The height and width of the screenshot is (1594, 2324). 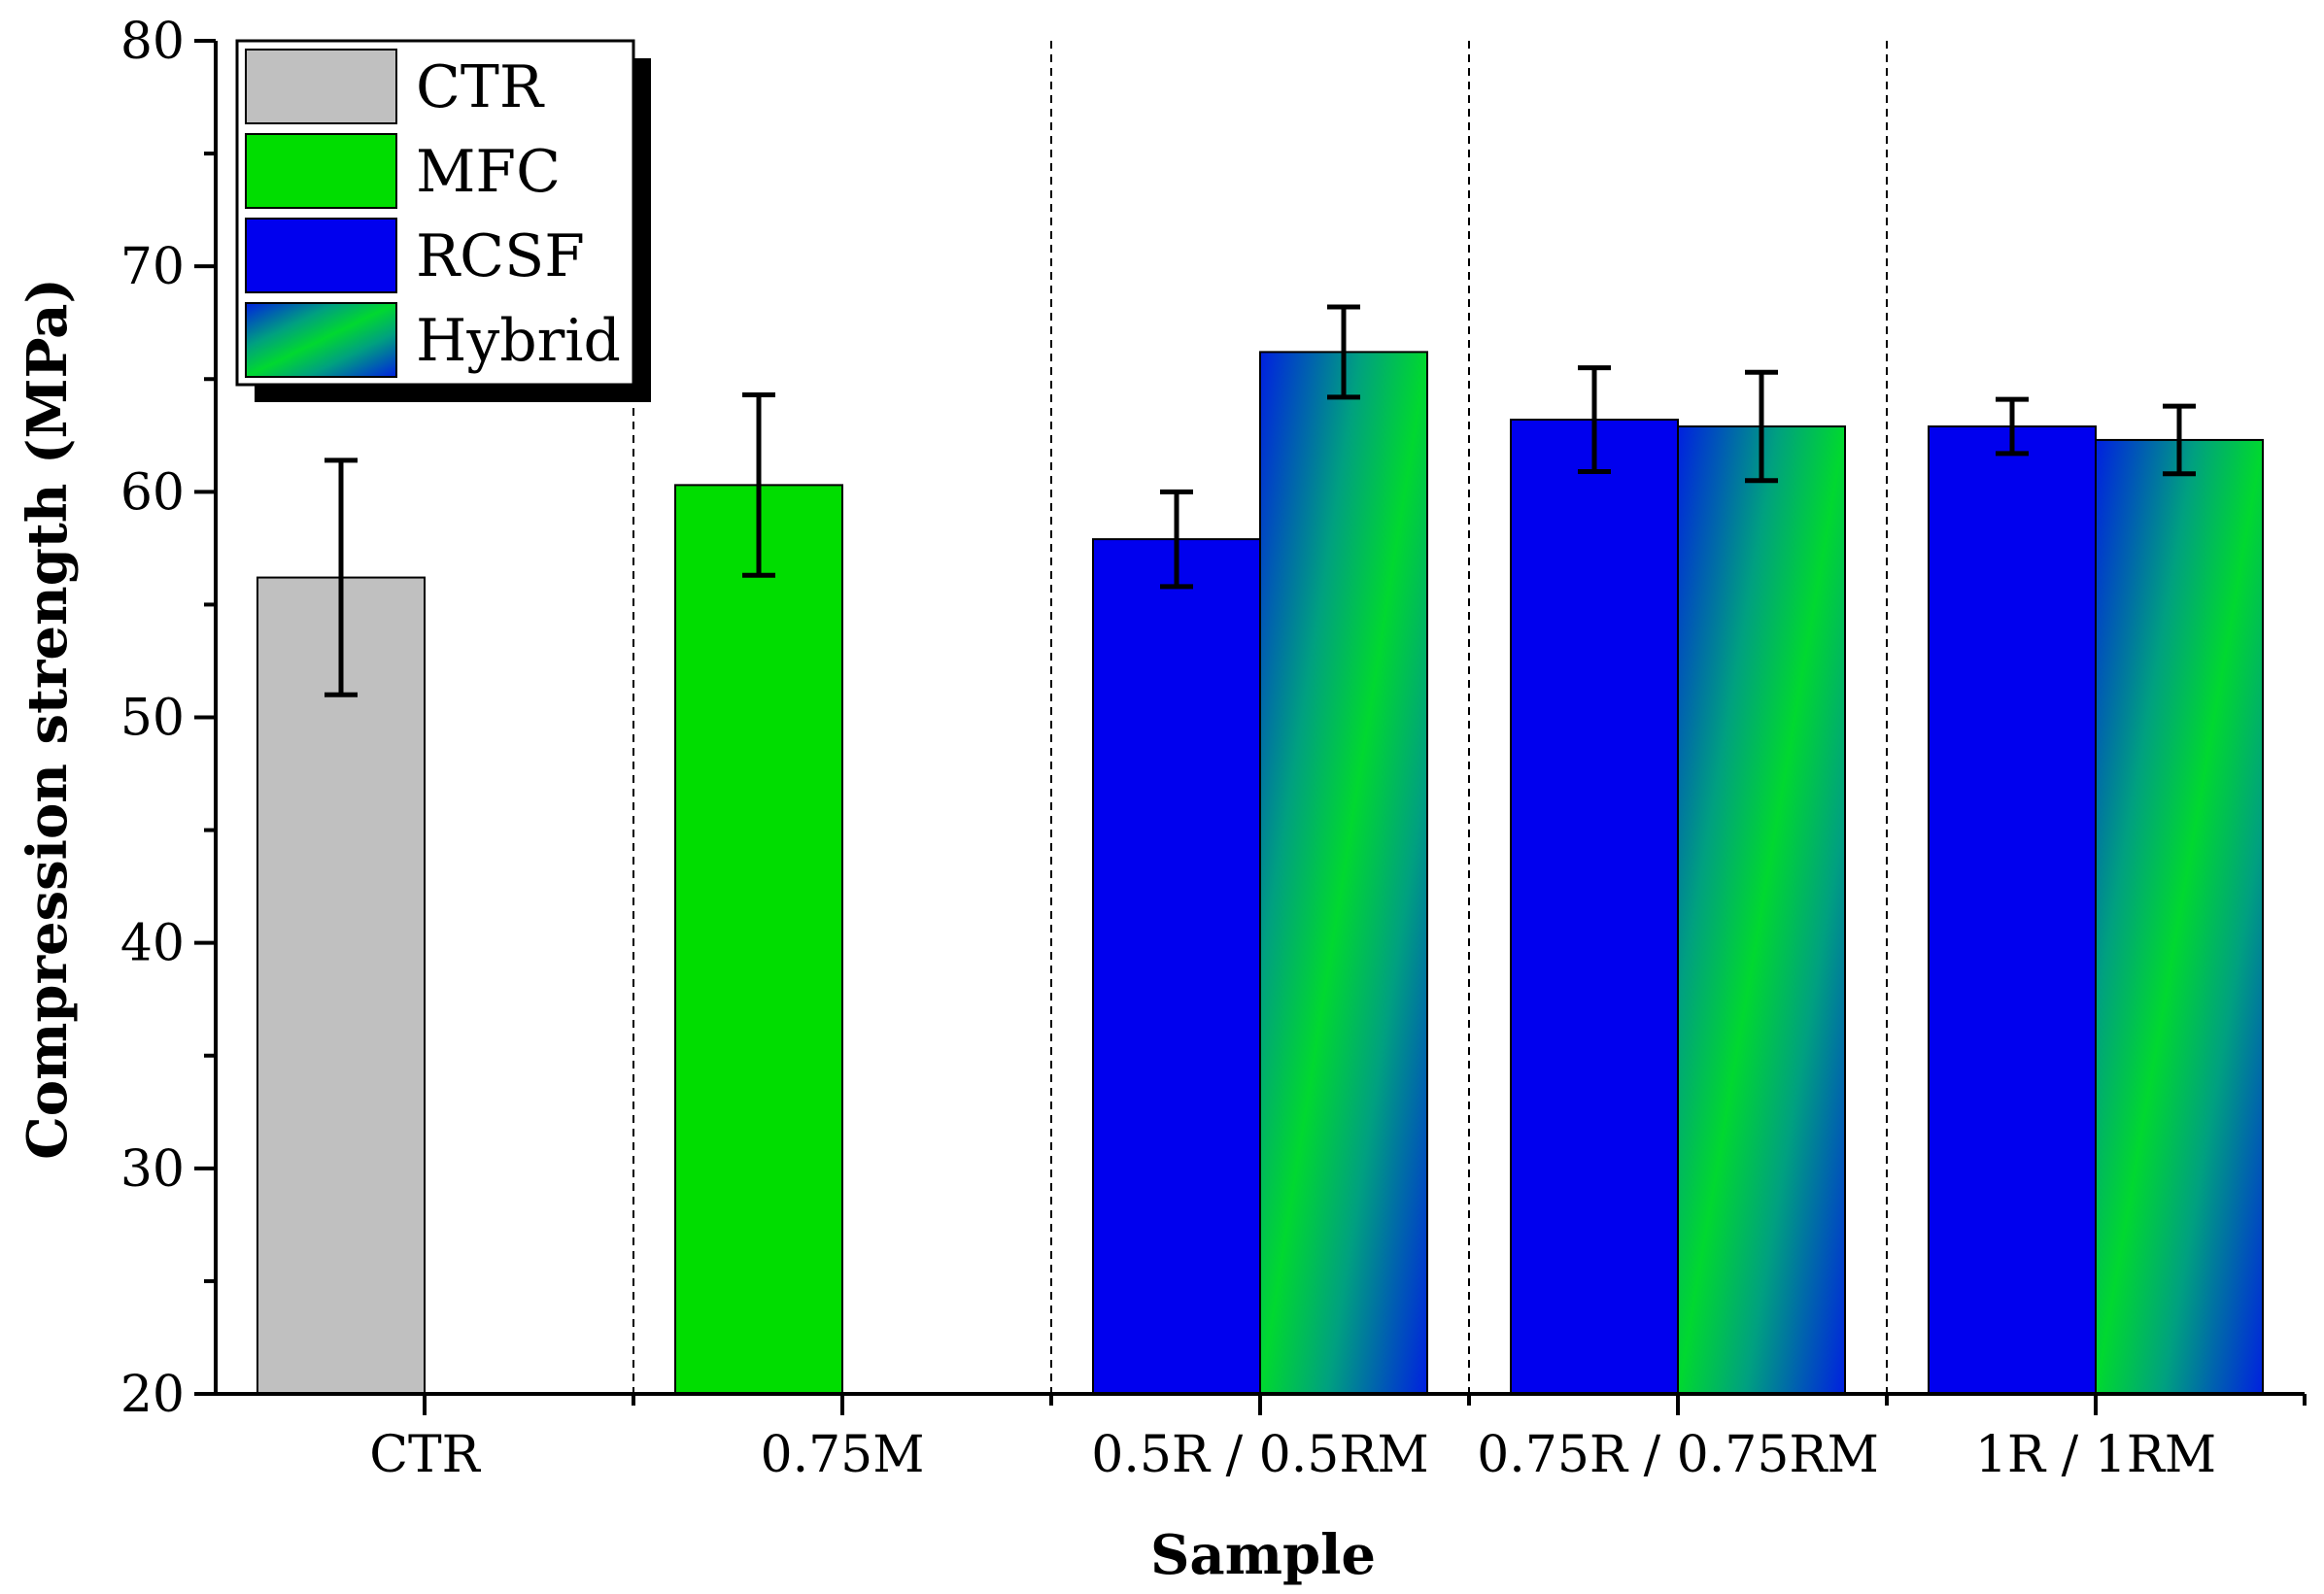 I want to click on y-tick-label: 60, so click(x=153, y=492).